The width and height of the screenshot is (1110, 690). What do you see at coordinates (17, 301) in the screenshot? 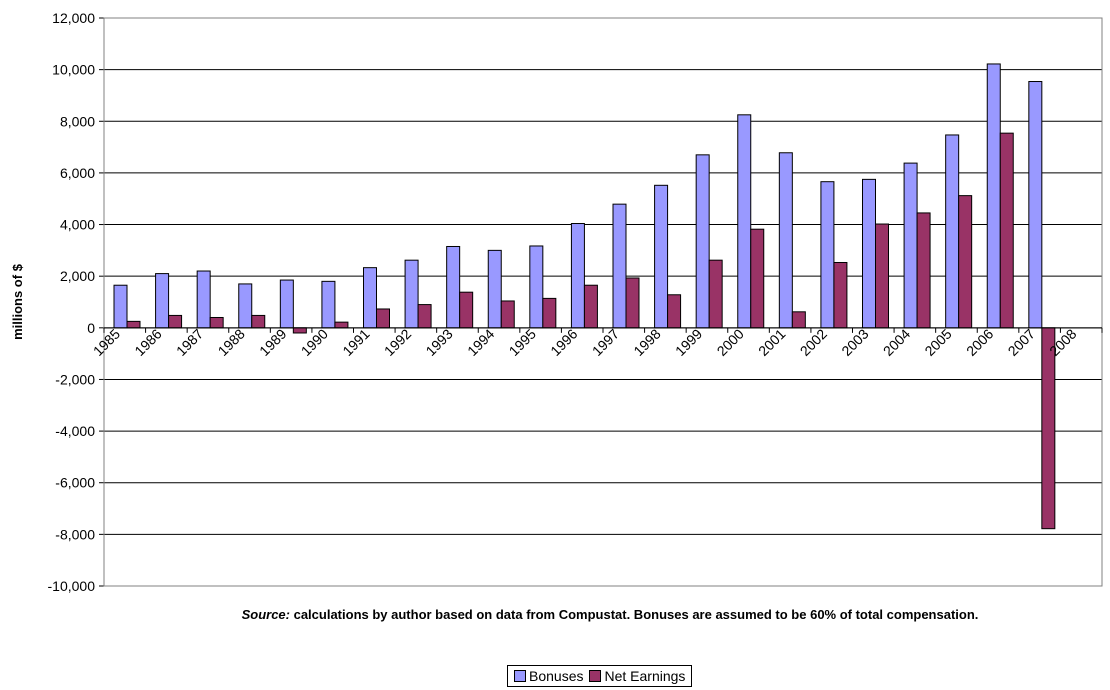
I see `y-axis-label: millions of $` at bounding box center [17, 301].